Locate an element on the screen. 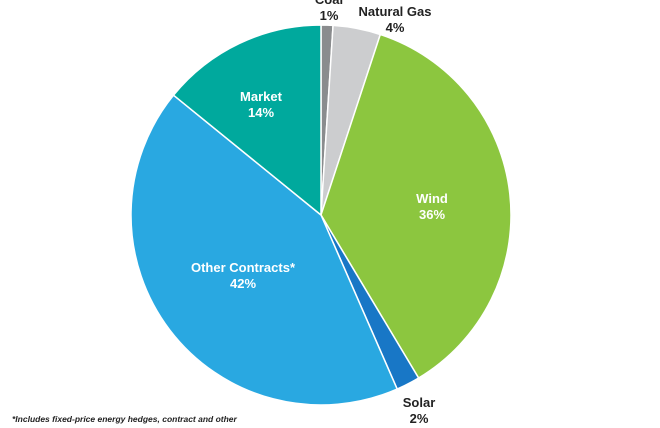 This screenshot has height=428, width=660. slice-name: Wind is located at coordinates (432, 198).